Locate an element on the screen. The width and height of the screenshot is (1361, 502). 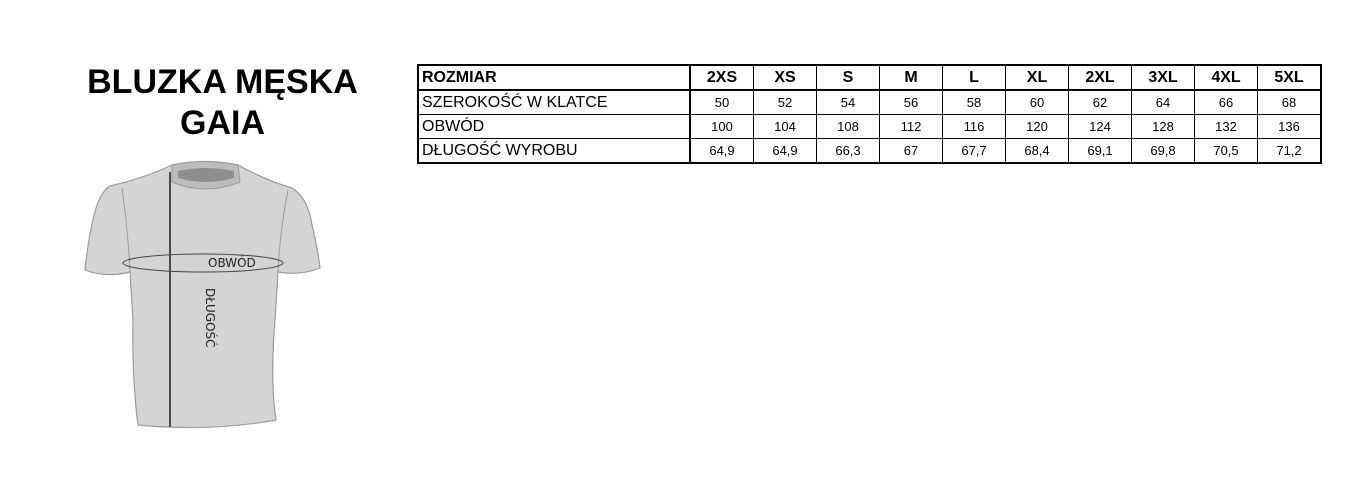
table-cell: 67 is located at coordinates (911, 151).